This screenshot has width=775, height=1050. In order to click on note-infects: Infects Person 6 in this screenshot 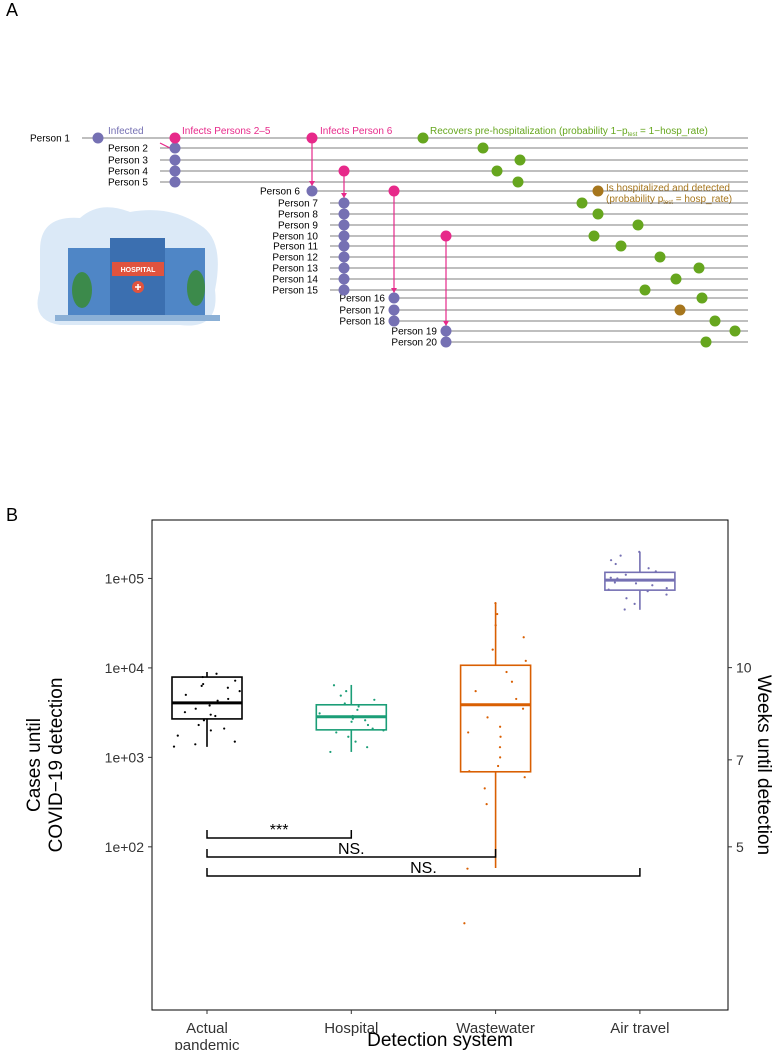, I will do `click(356, 131)`.